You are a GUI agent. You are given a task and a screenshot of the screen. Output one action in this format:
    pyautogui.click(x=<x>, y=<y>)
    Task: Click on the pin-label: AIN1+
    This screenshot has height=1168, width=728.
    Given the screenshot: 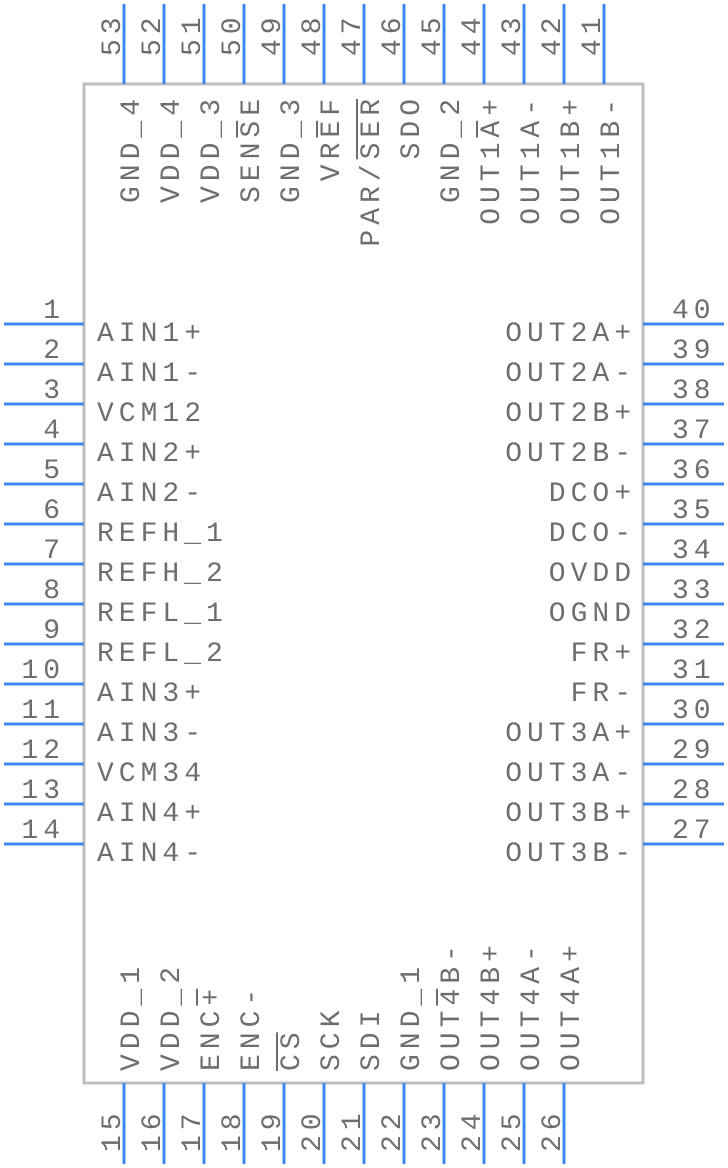 What is the action you would take?
    pyautogui.click(x=151, y=334)
    